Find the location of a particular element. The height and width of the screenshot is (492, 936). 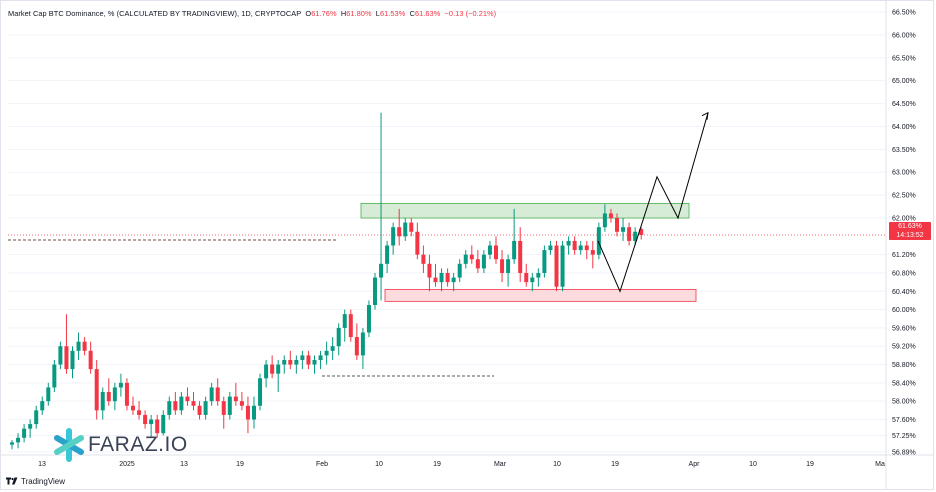

resistance-zone is located at coordinates (525, 210).